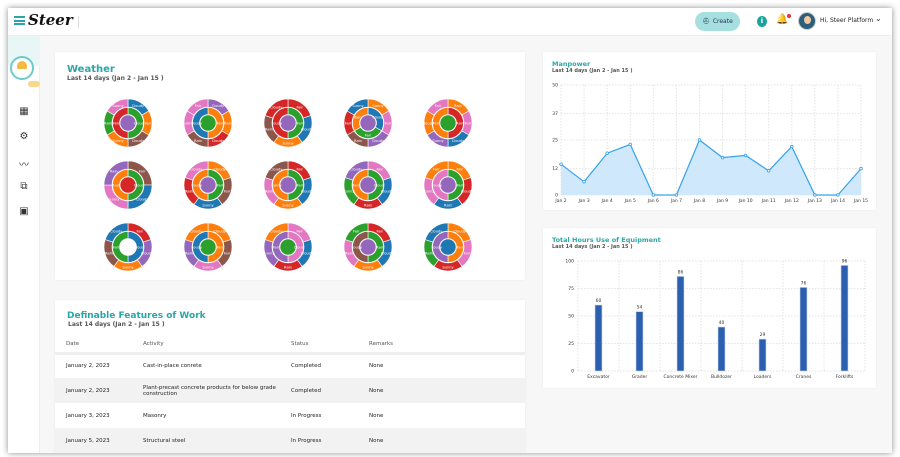 This screenshot has height=457, width=900. Describe the element at coordinates (88, 415) in the screenshot. I see `cell-date: January 3, 2023` at that location.